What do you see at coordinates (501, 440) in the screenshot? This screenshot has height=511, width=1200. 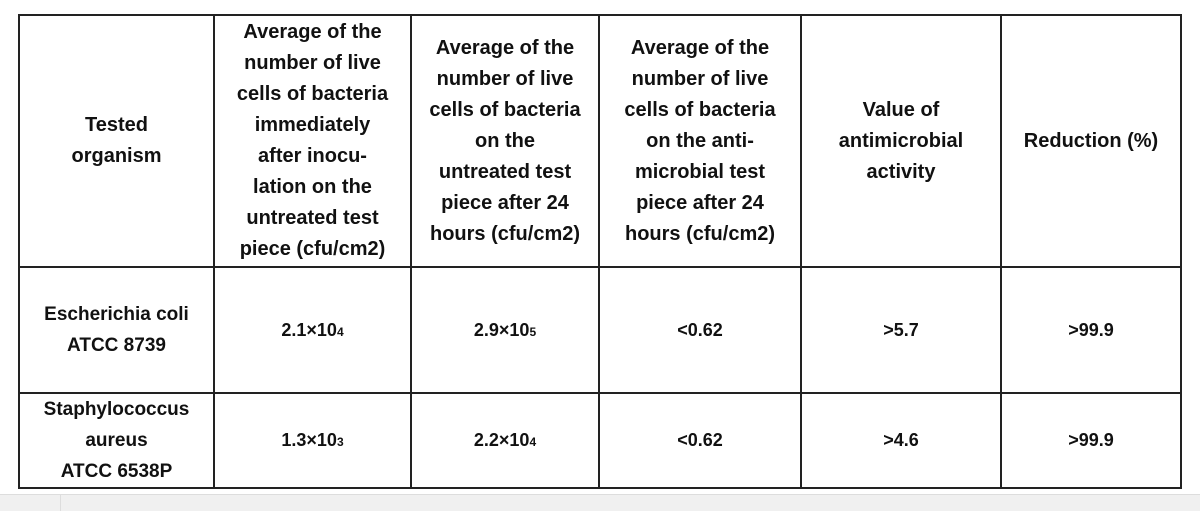 I see `value-base: 2.2×10` at bounding box center [501, 440].